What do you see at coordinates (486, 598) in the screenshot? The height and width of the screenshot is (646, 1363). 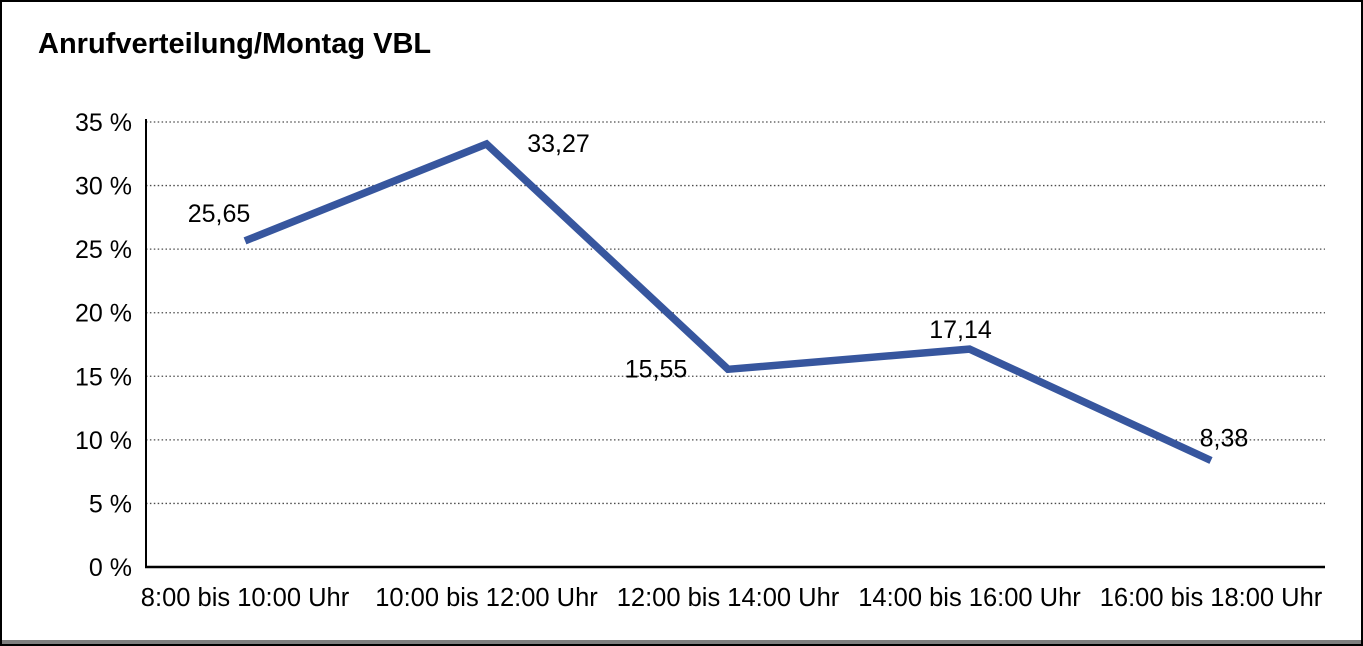 I see `x-axis-label: 10:00 bis 12:00 Uhr` at bounding box center [486, 598].